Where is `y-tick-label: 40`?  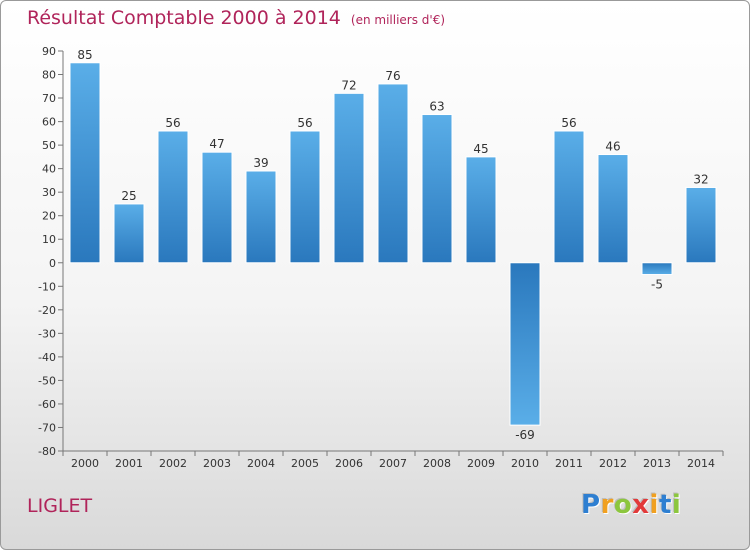
y-tick-label: 40 is located at coordinates (49, 169).